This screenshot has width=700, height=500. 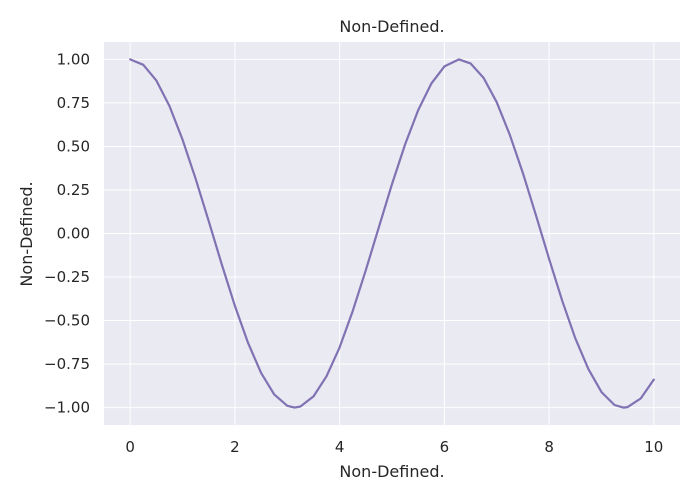 I want to click on x-tick-label: 4, so click(x=340, y=447).